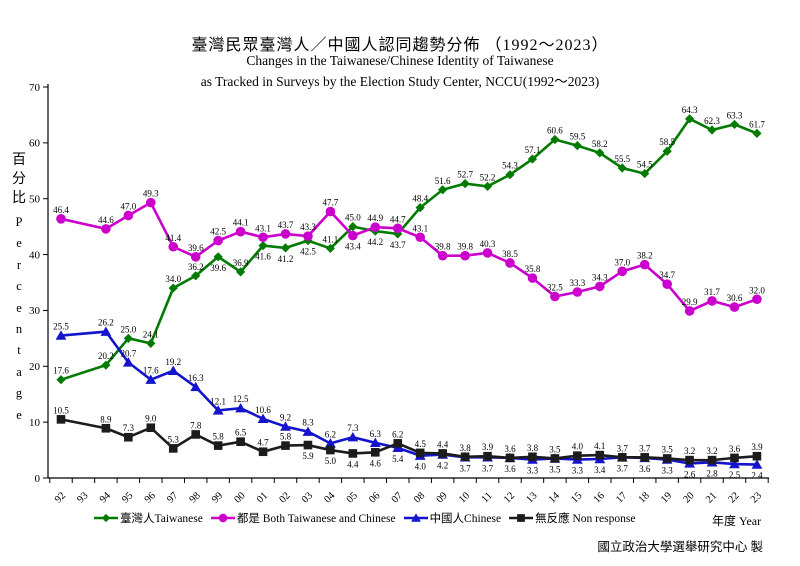 The image size is (800, 566). I want to click on svg-text: 07, so click(397, 497).